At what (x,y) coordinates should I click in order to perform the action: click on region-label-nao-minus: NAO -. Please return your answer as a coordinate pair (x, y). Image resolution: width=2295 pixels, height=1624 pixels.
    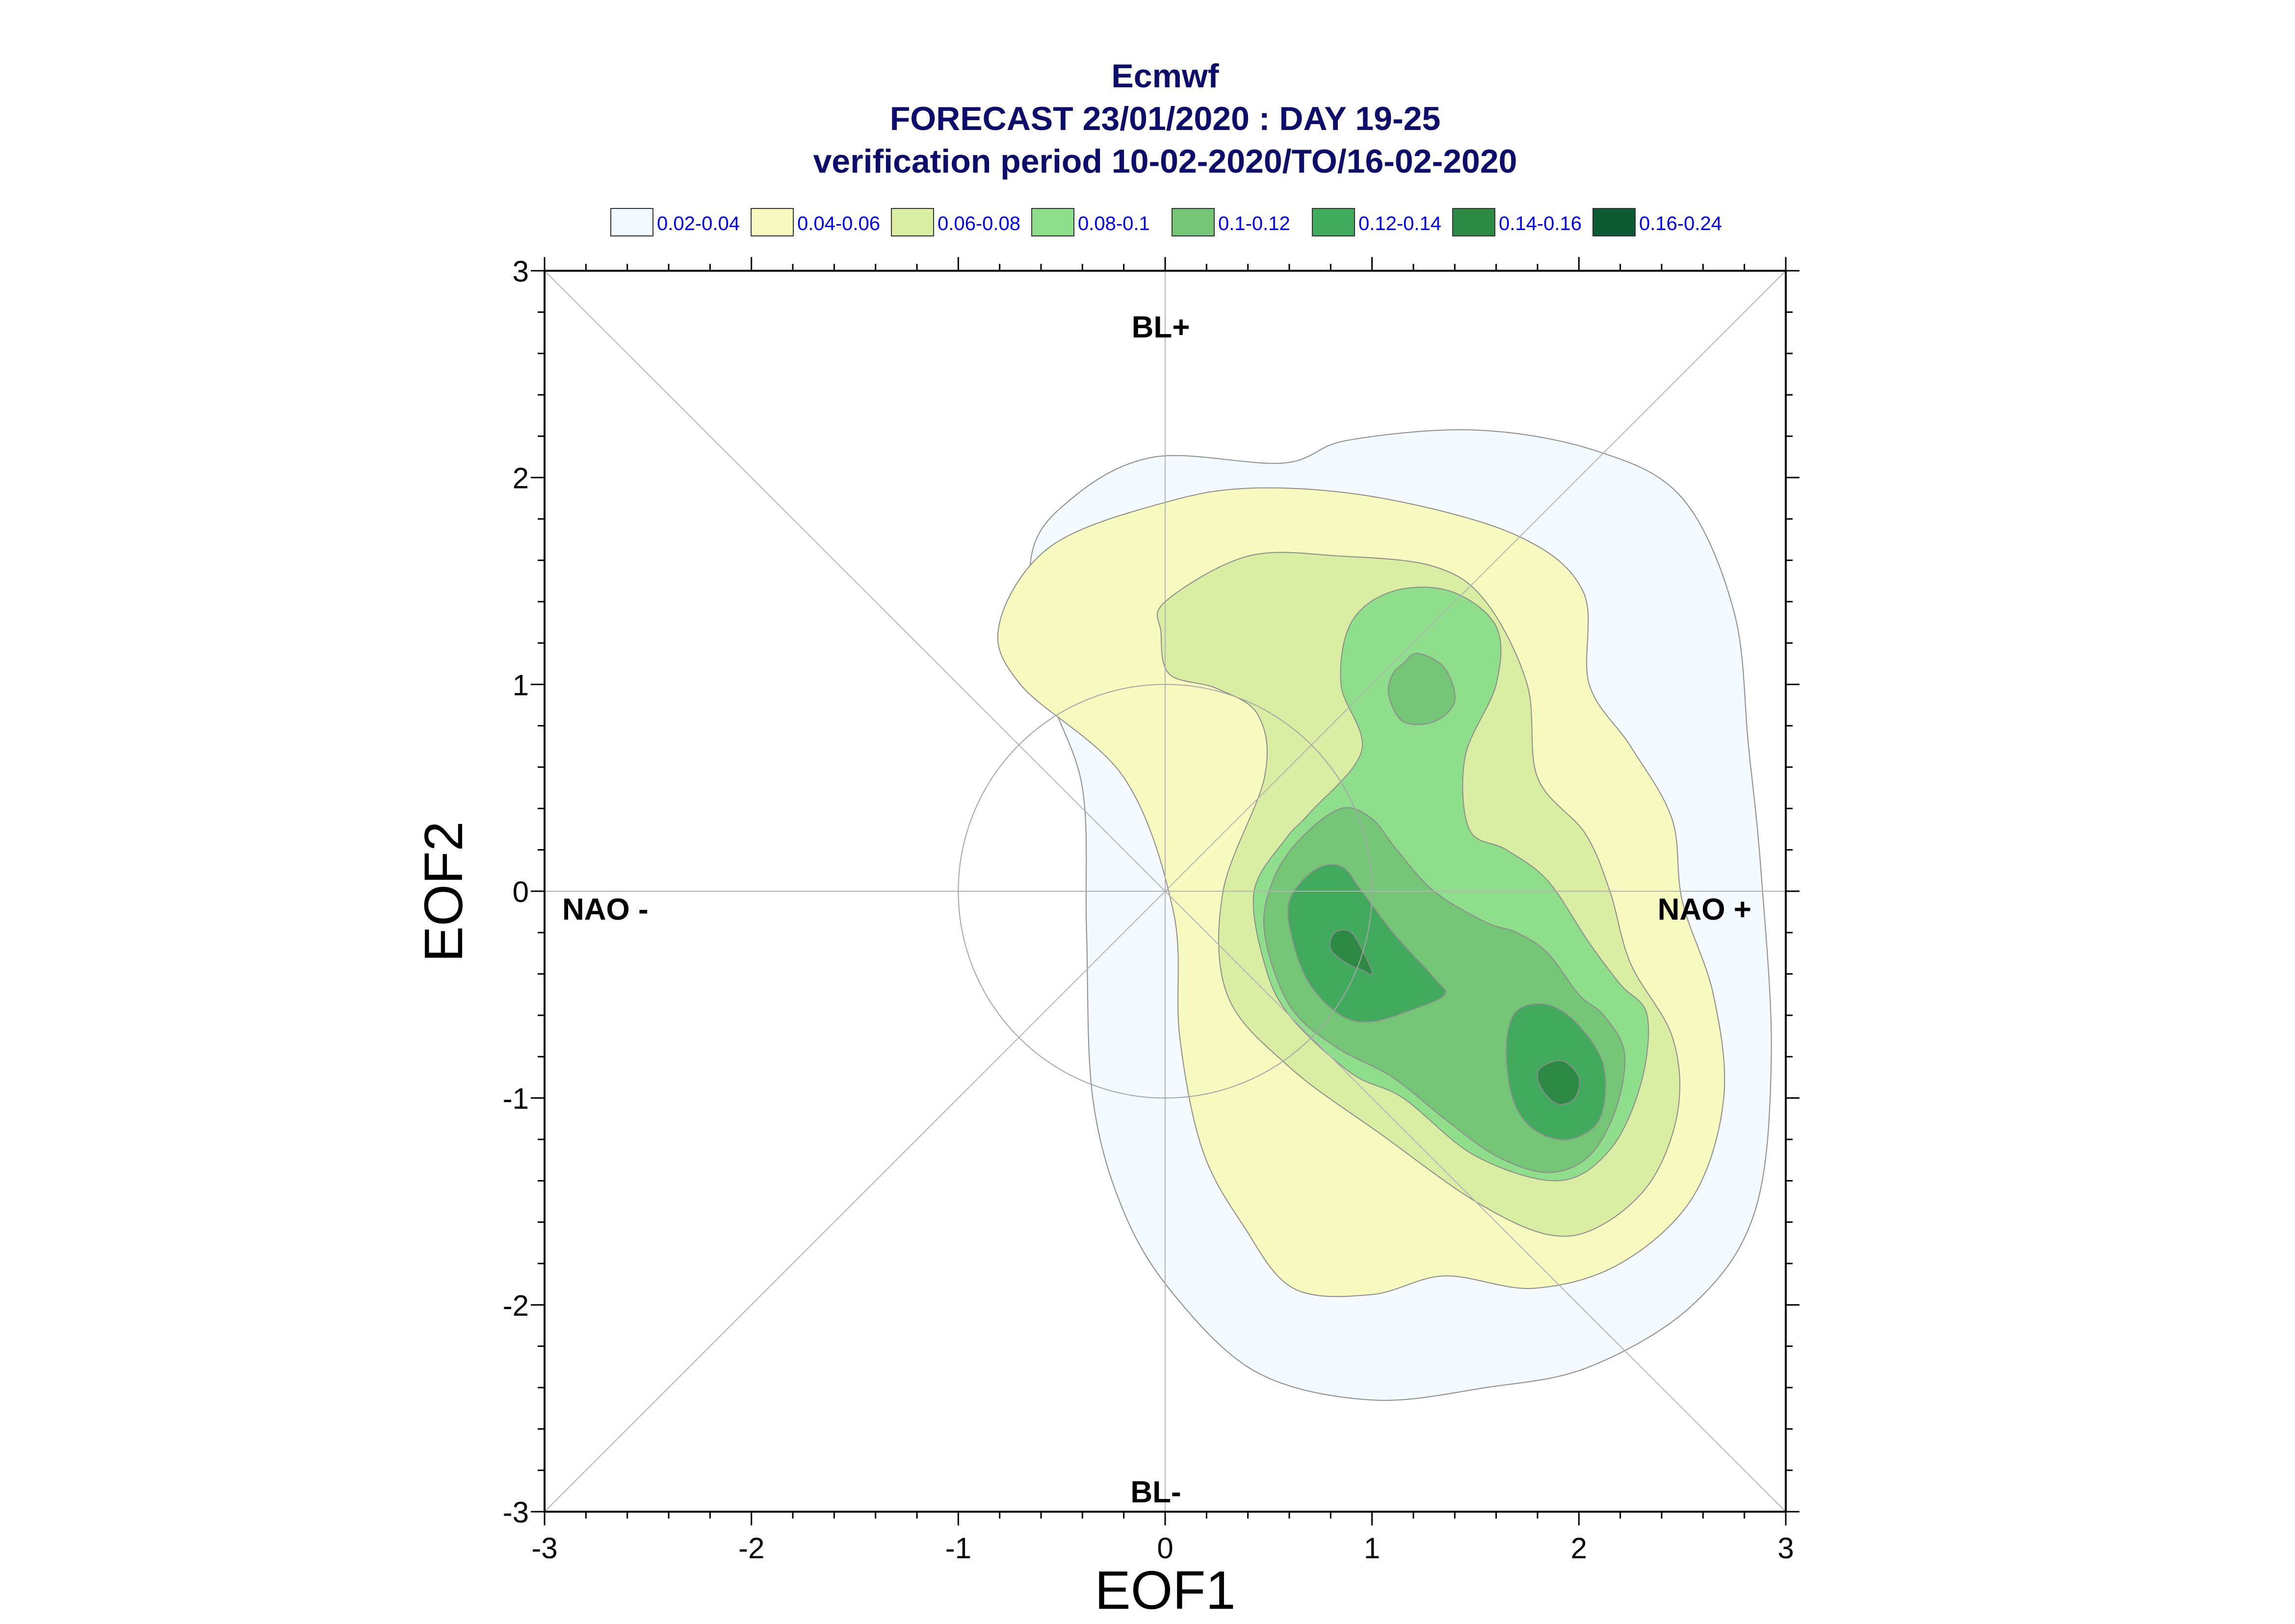
    Looking at the image, I should click on (606, 910).